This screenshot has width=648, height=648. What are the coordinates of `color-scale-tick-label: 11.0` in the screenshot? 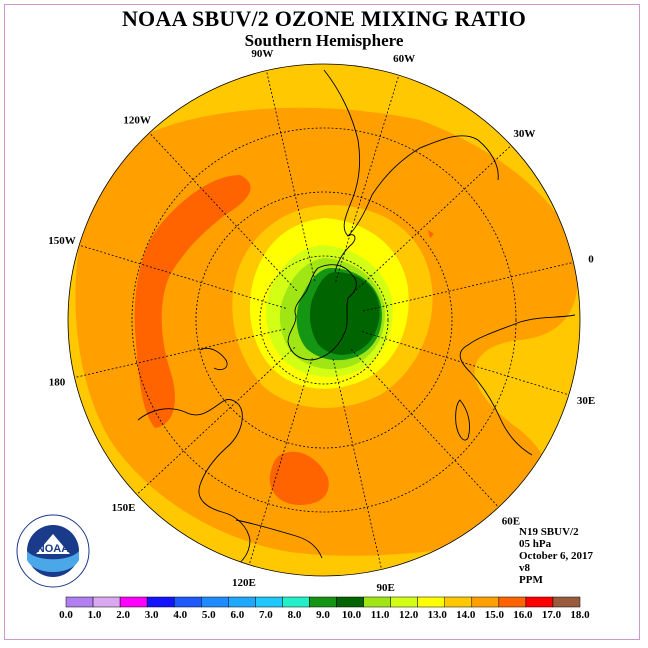 It's located at (380, 615).